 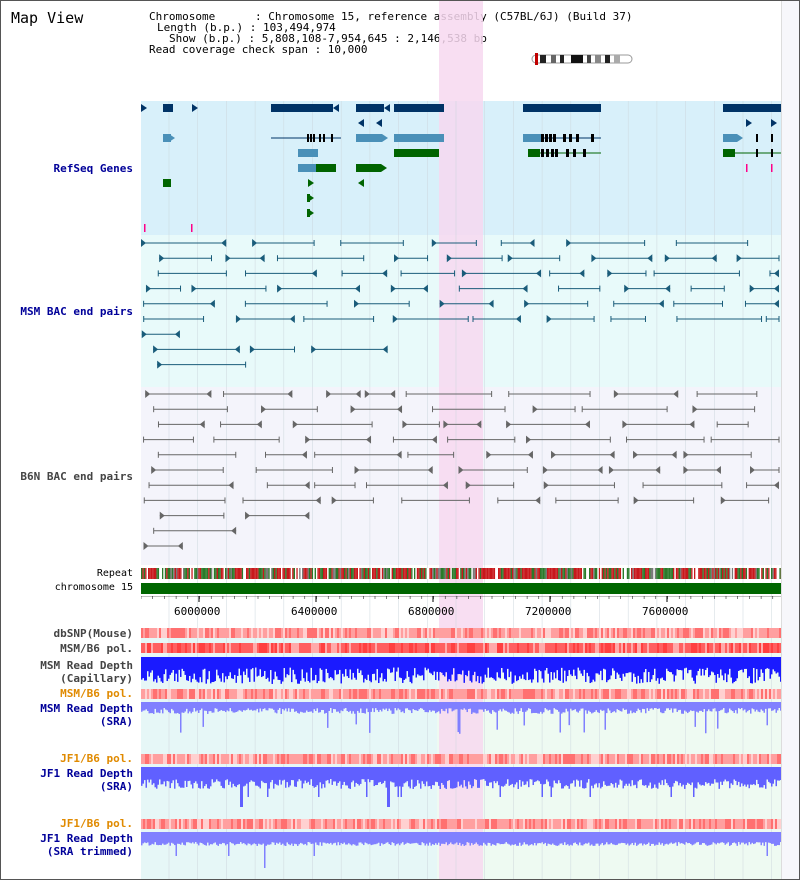 What do you see at coordinates (790, 440) in the screenshot?
I see `right-scroll-area` at bounding box center [790, 440].